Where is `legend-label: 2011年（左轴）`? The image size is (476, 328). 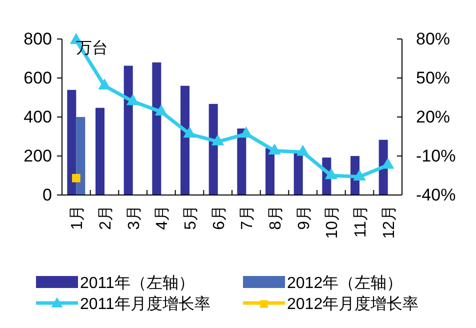 legend-label: 2011年（左轴） is located at coordinates (137, 283).